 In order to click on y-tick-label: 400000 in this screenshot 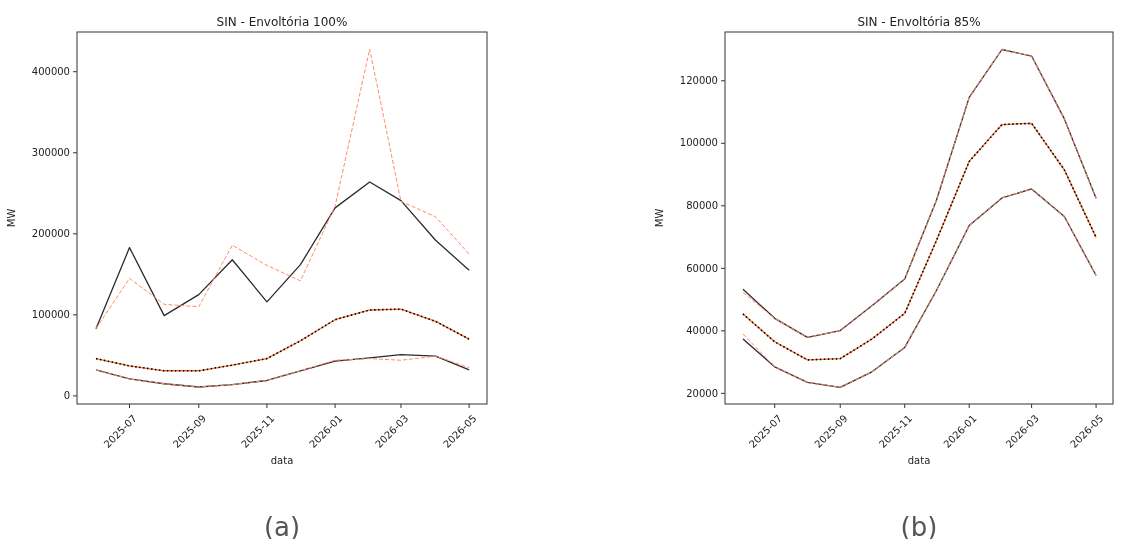, I will do `click(50, 71)`.